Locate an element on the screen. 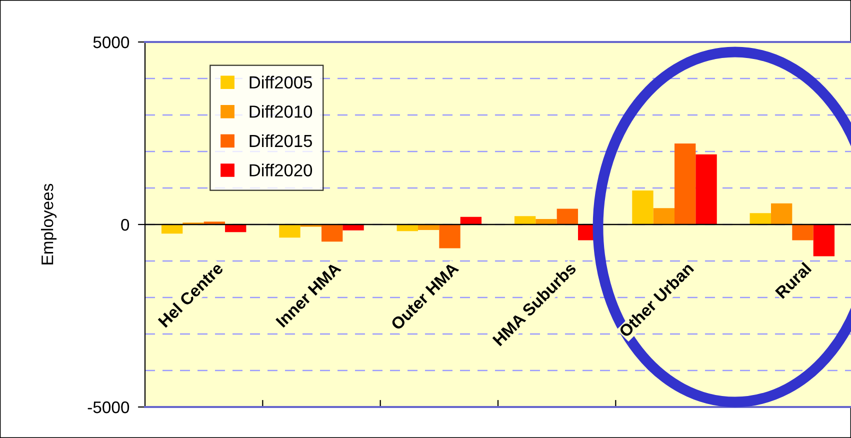  y-tick-label: 0 is located at coordinates (125, 224).